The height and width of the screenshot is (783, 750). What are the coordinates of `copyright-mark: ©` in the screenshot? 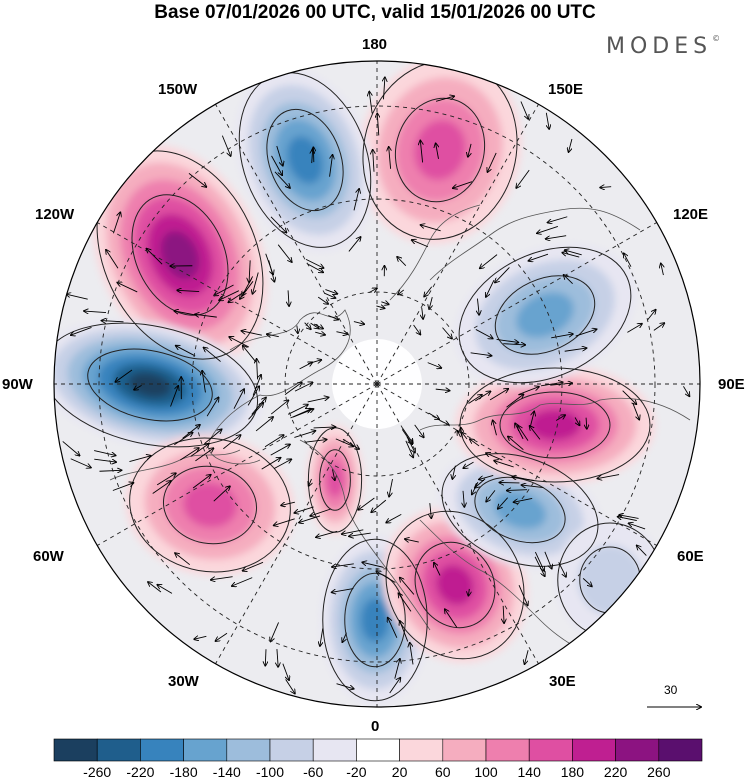 It's located at (716, 38).